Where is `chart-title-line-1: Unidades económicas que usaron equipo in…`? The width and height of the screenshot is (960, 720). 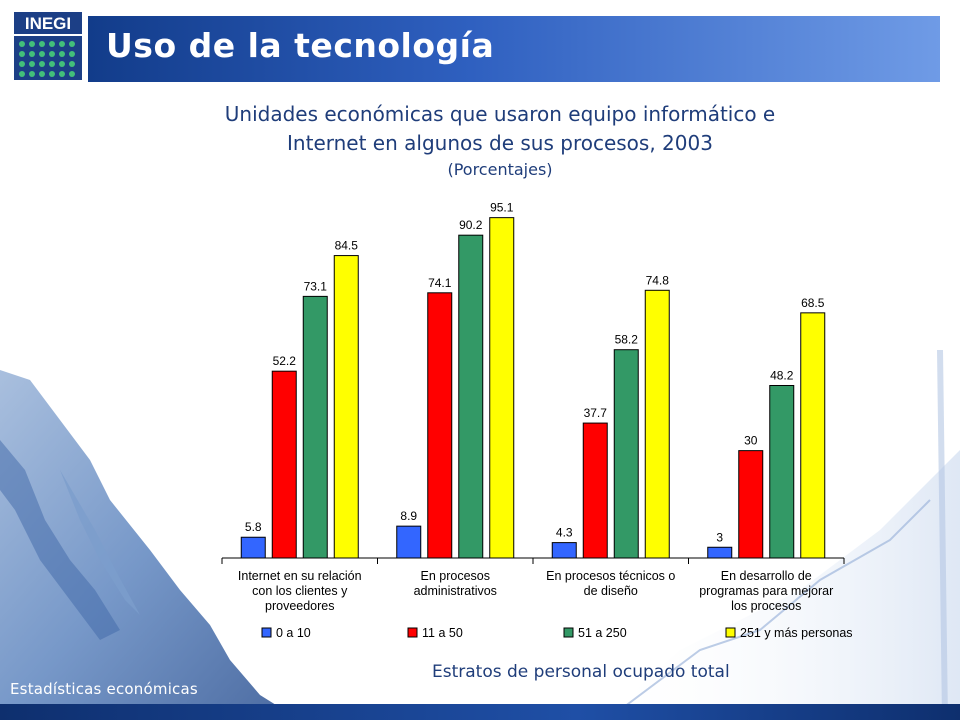 chart-title-line-1: Unidades económicas que usaron equipo in… is located at coordinates (500, 114).